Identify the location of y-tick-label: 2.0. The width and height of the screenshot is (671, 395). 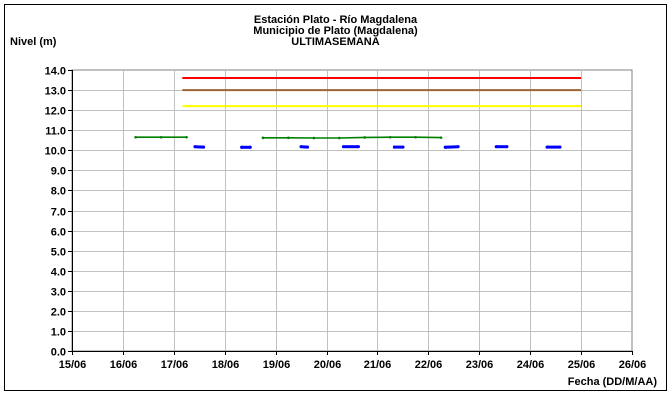
(58, 313).